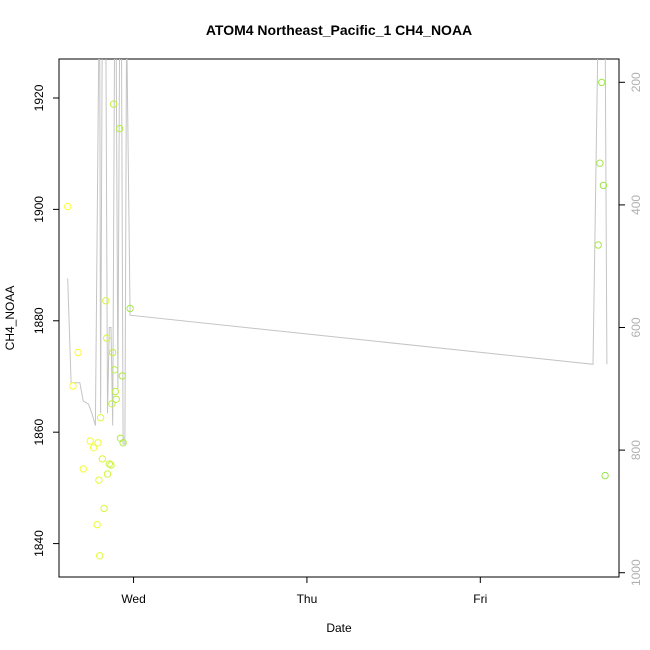  Describe the element at coordinates (39, 543) in the screenshot. I see `y-tick-label: 1840` at that location.